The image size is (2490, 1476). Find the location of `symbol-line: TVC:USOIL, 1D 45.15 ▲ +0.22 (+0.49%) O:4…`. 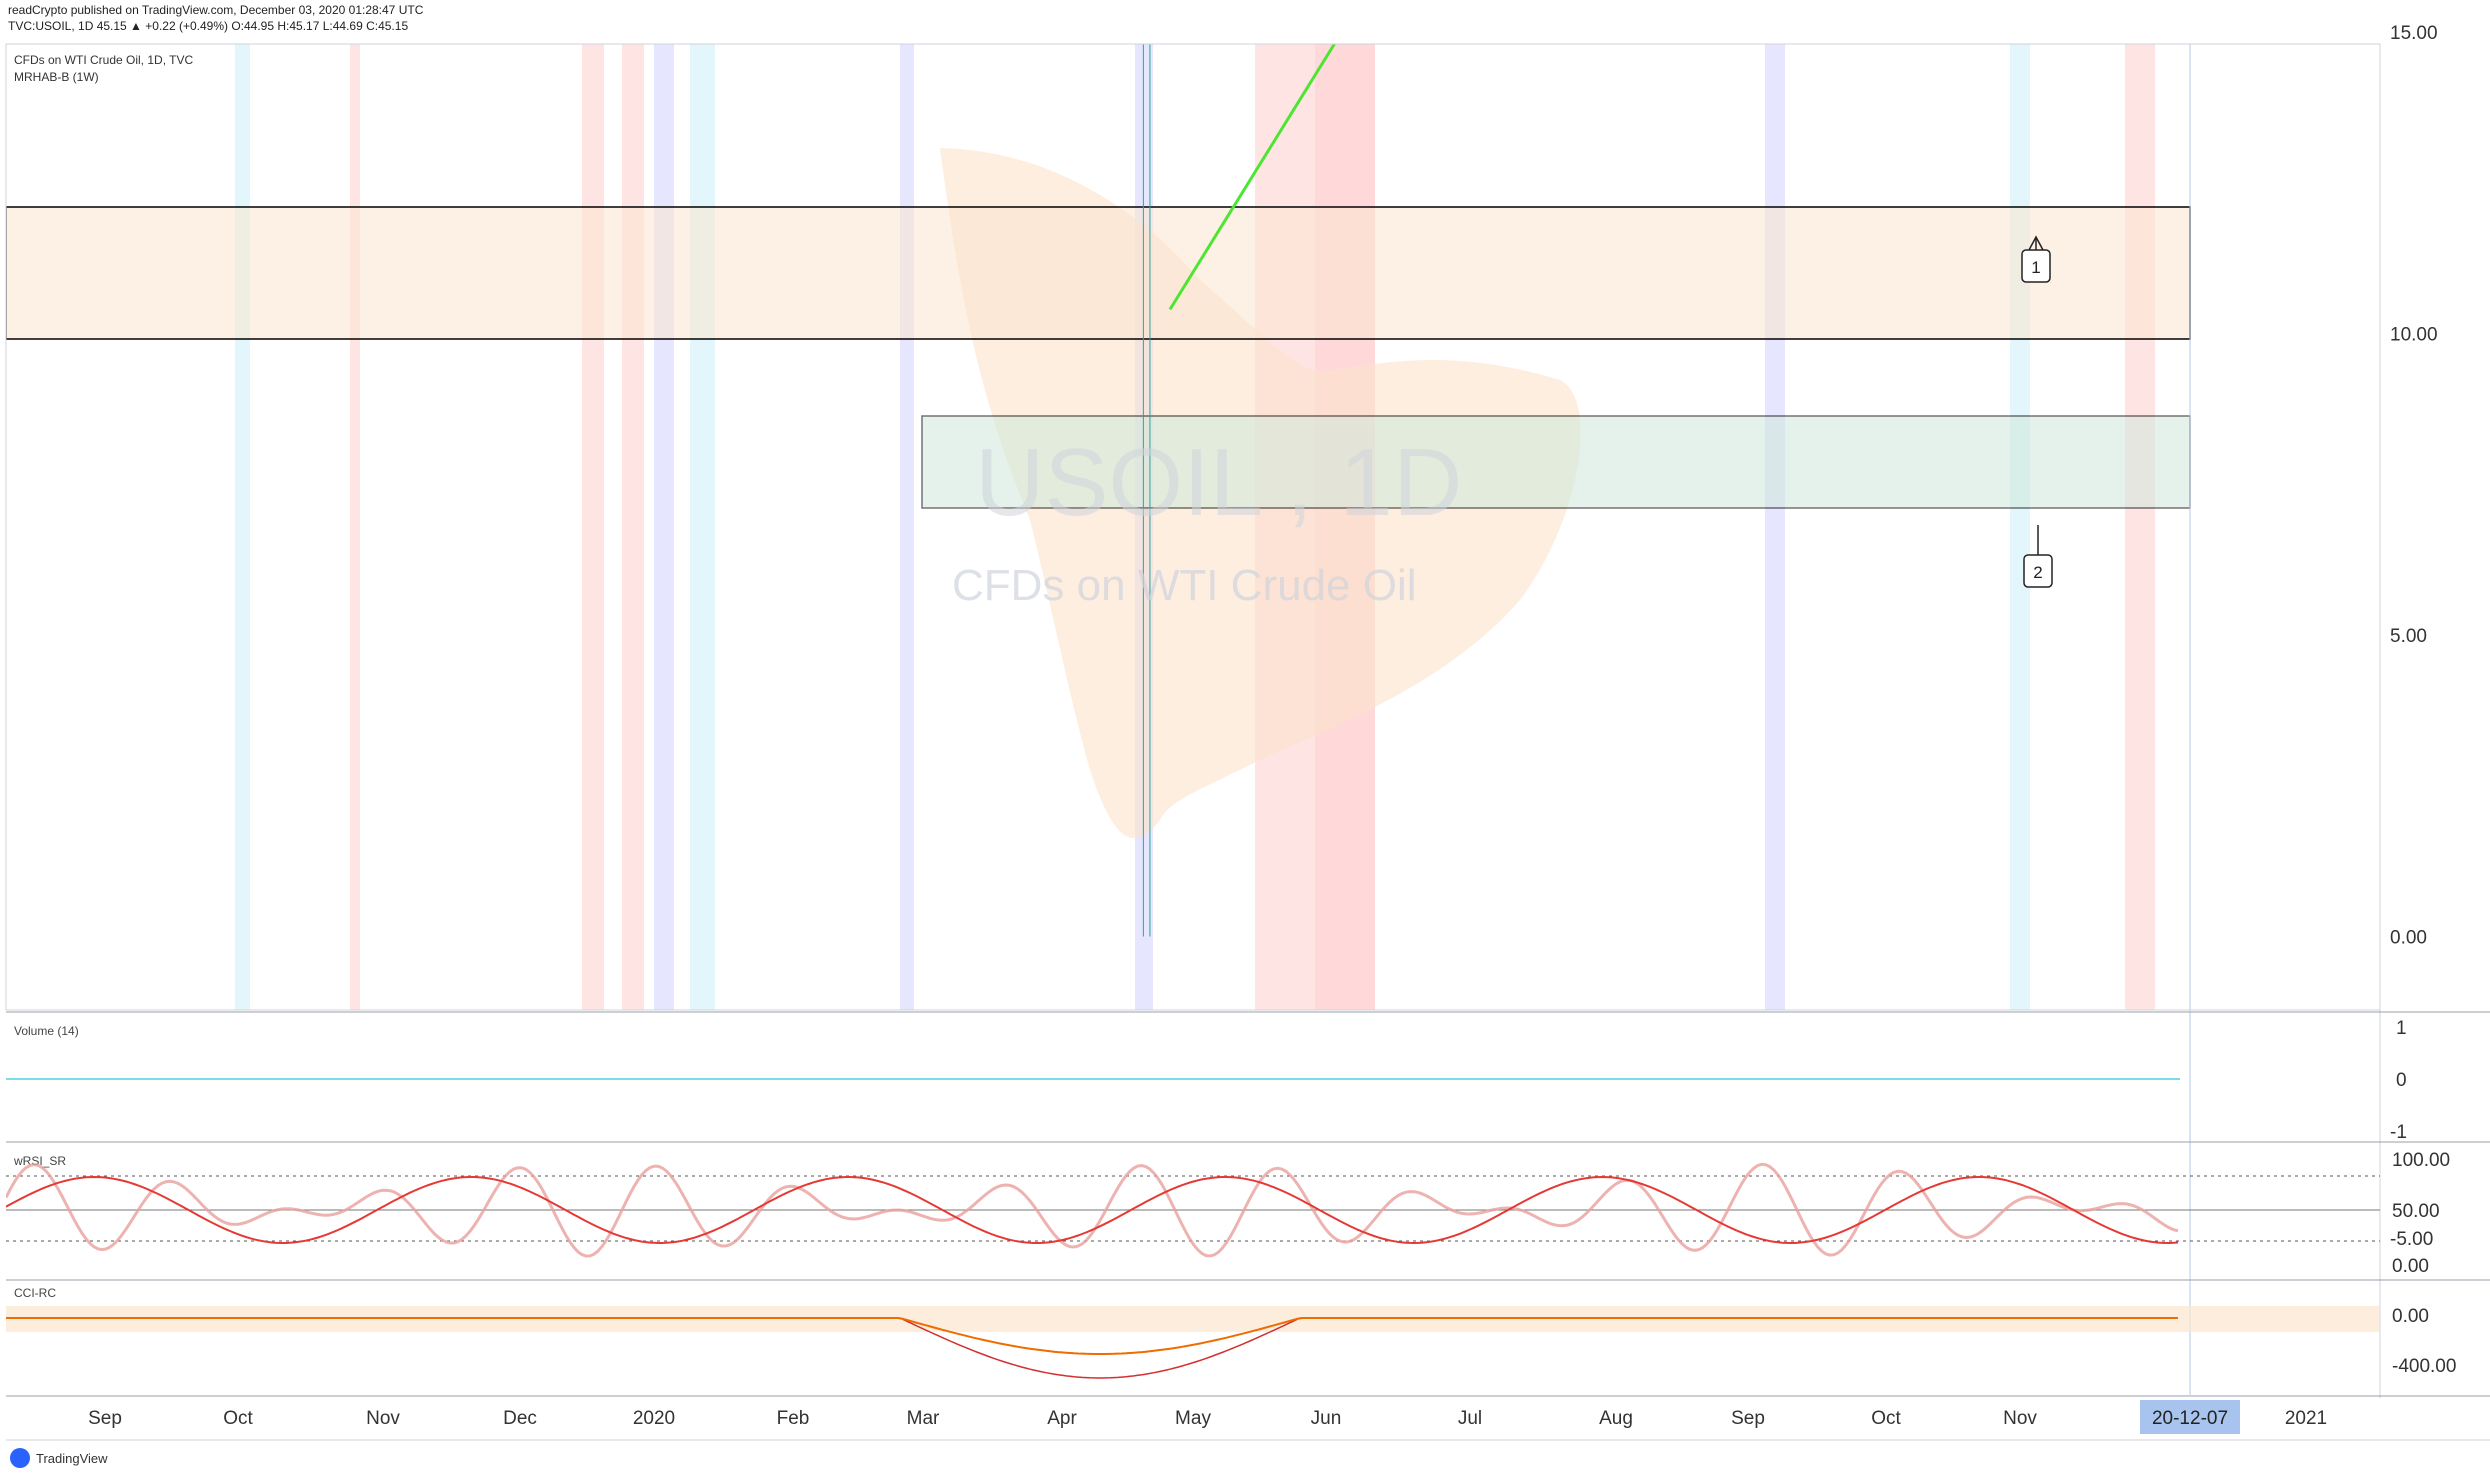

symbol-line: TVC:USOIL, 1D 45.15 ▲ +0.22 (+0.49%) O:4… is located at coordinates (208, 26).